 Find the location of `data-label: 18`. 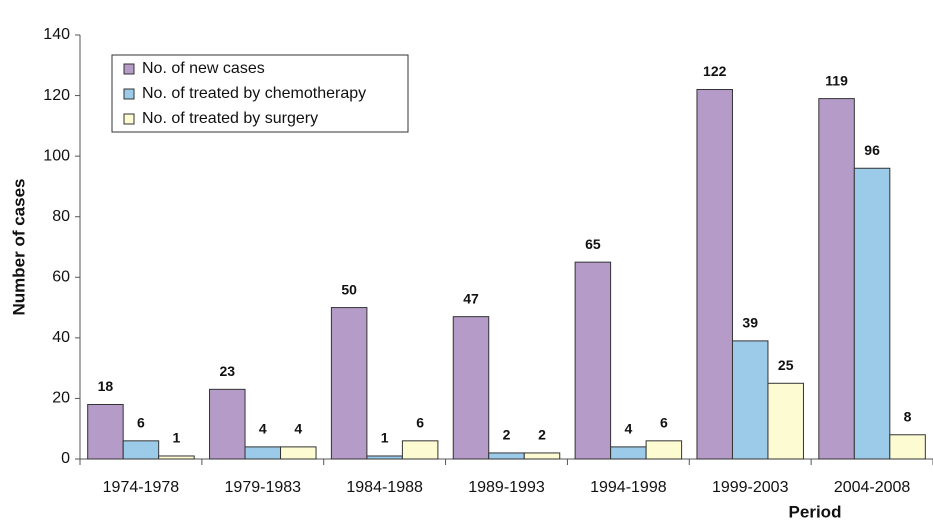

data-label: 18 is located at coordinates (106, 386).